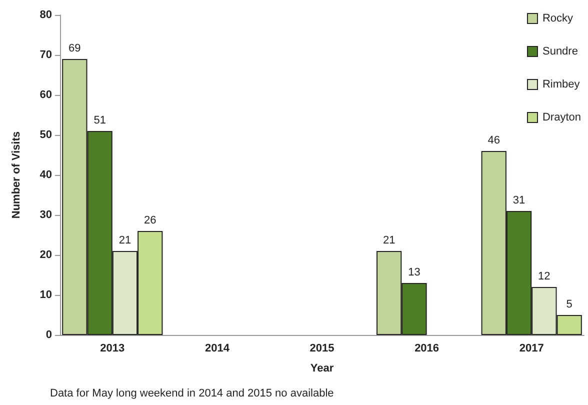 This screenshot has width=588, height=405. I want to click on x-tick-label: 2015, so click(322, 348).